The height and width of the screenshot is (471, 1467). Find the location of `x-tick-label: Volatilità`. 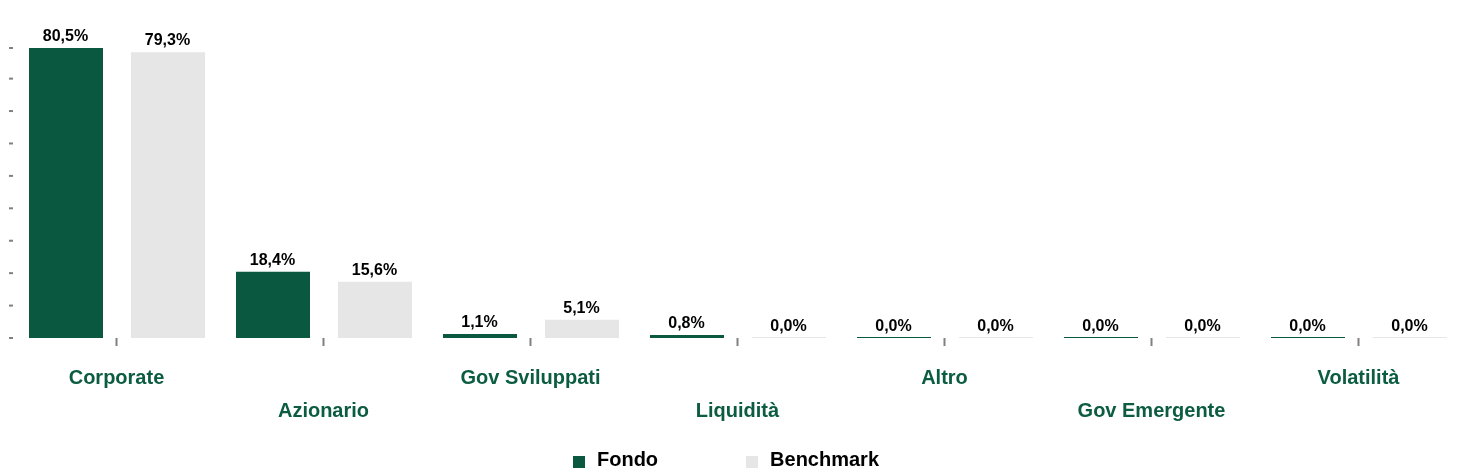

x-tick-label: Volatilità is located at coordinates (1359, 377).